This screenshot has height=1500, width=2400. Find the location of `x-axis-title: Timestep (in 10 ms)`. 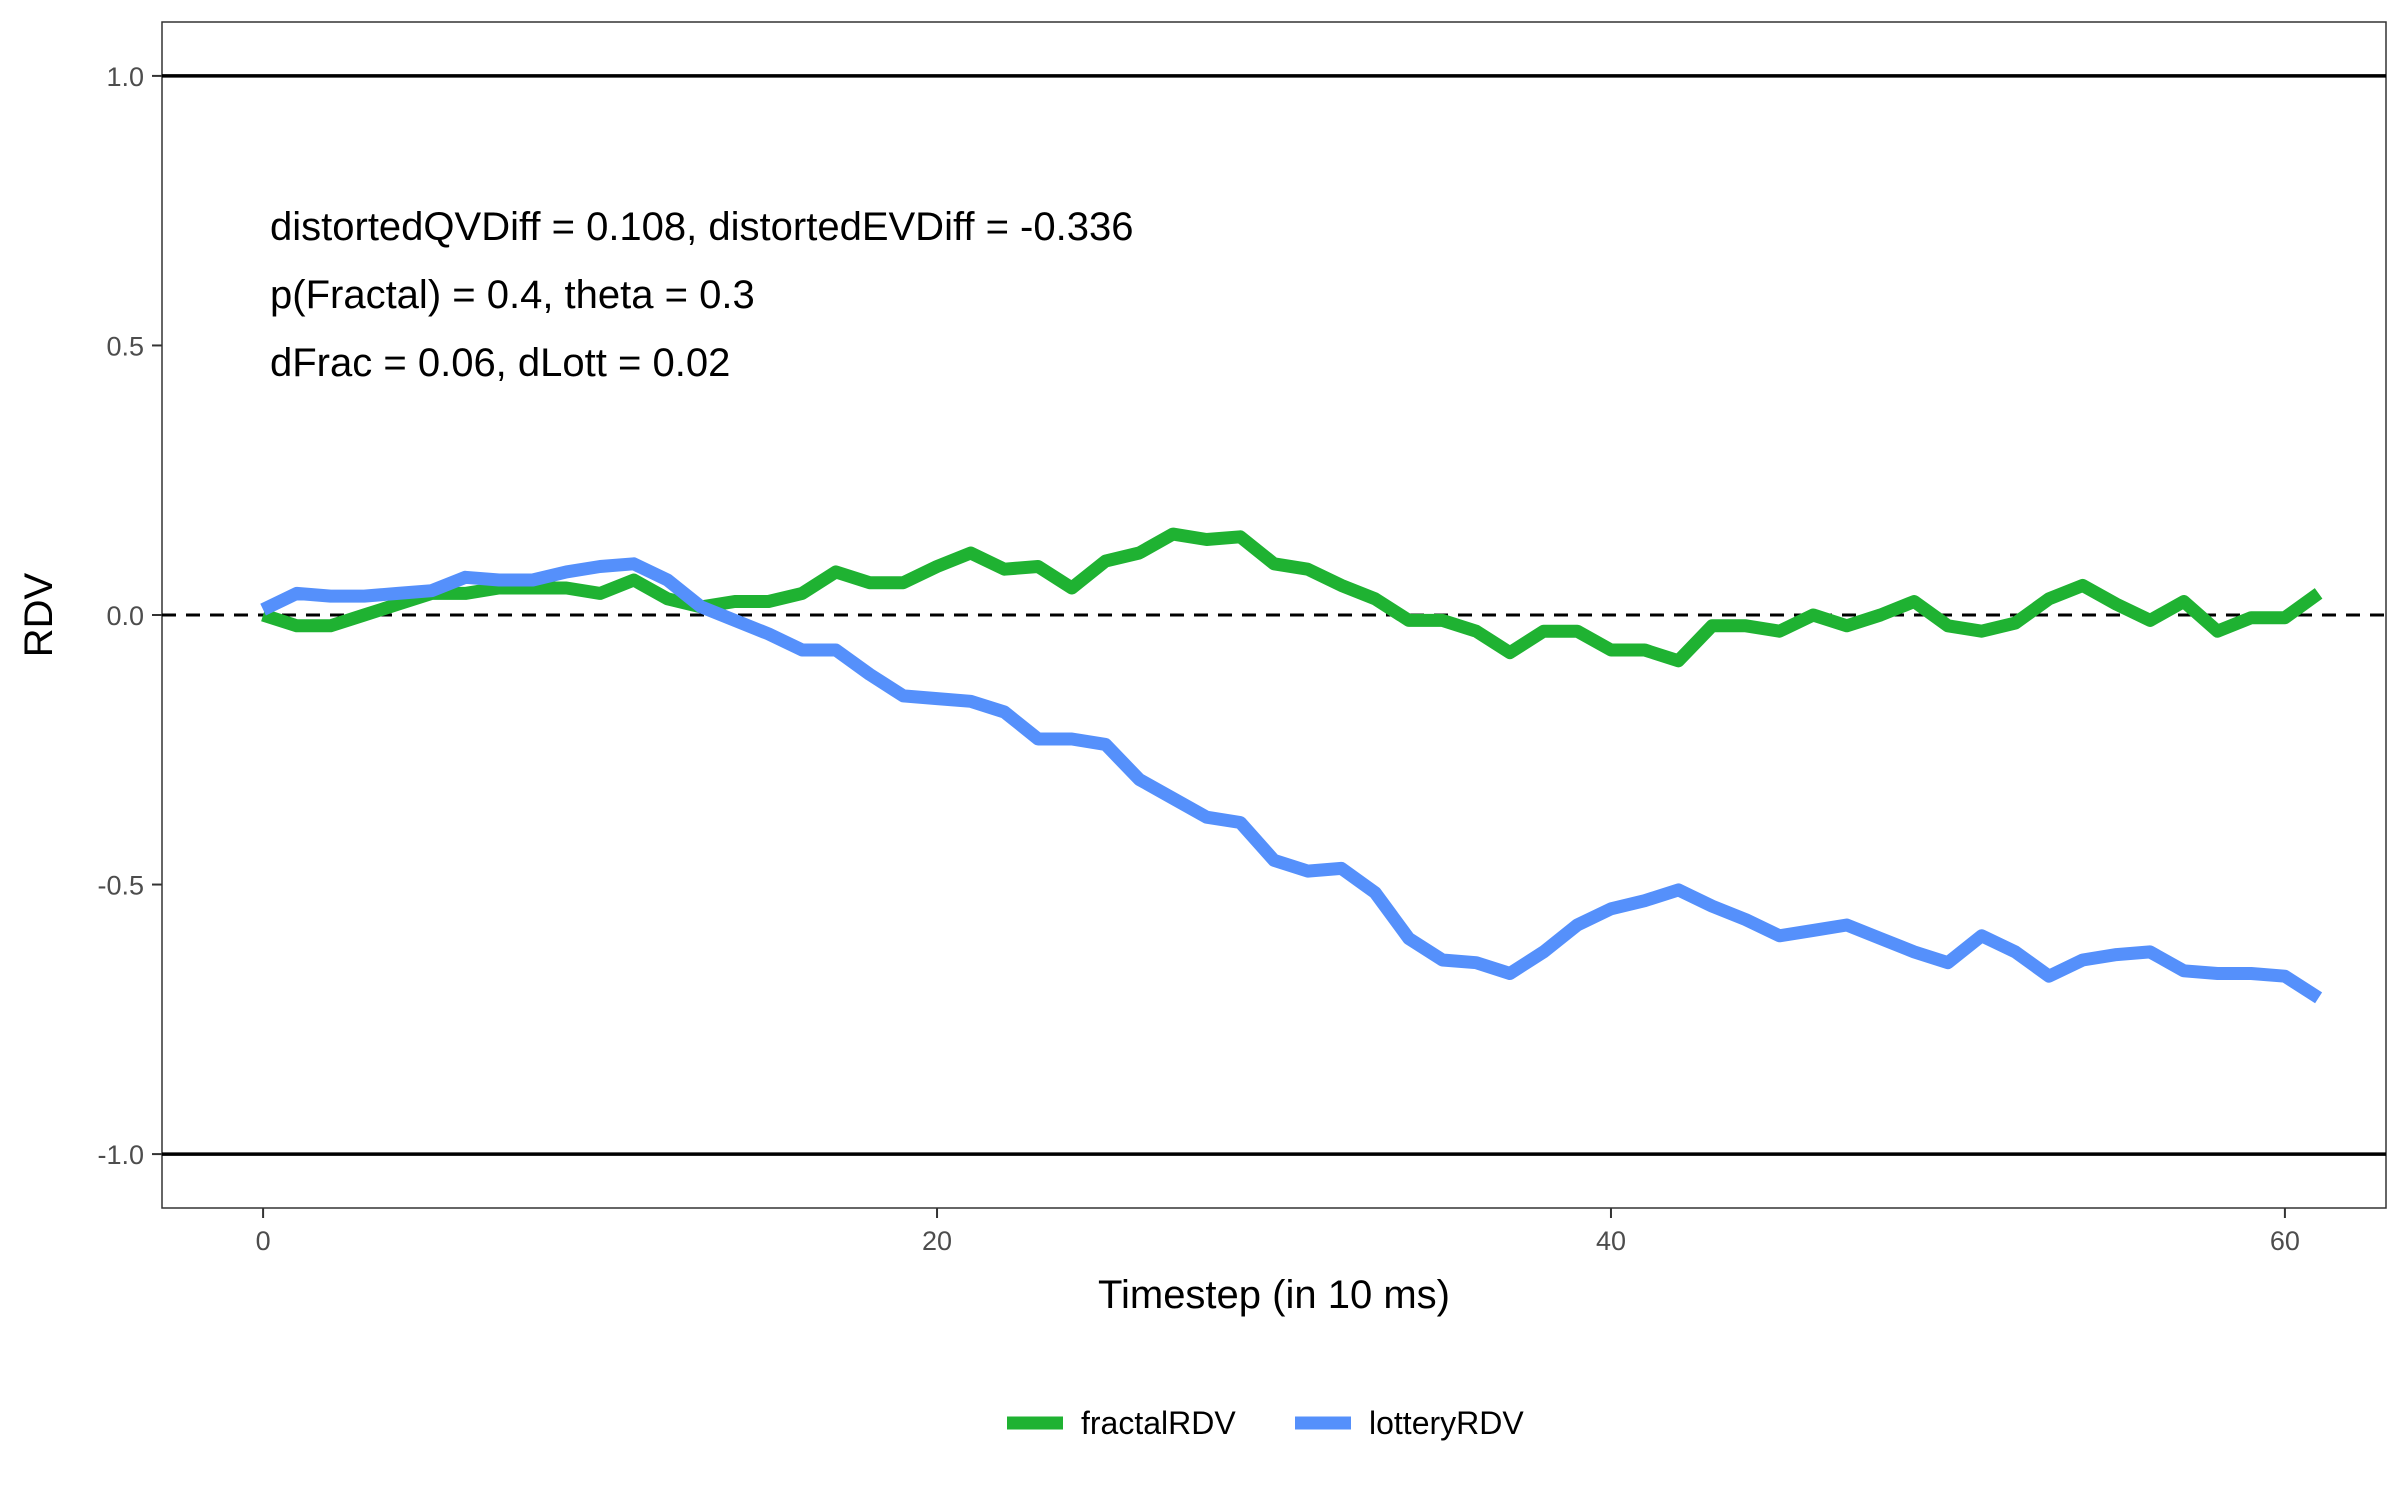

x-axis-title: Timestep (in 10 ms) is located at coordinates (1274, 1295).